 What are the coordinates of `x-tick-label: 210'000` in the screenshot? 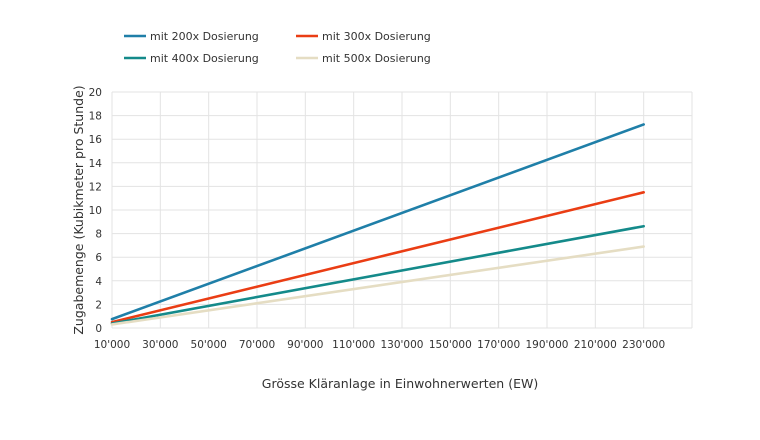 It's located at (595, 345).